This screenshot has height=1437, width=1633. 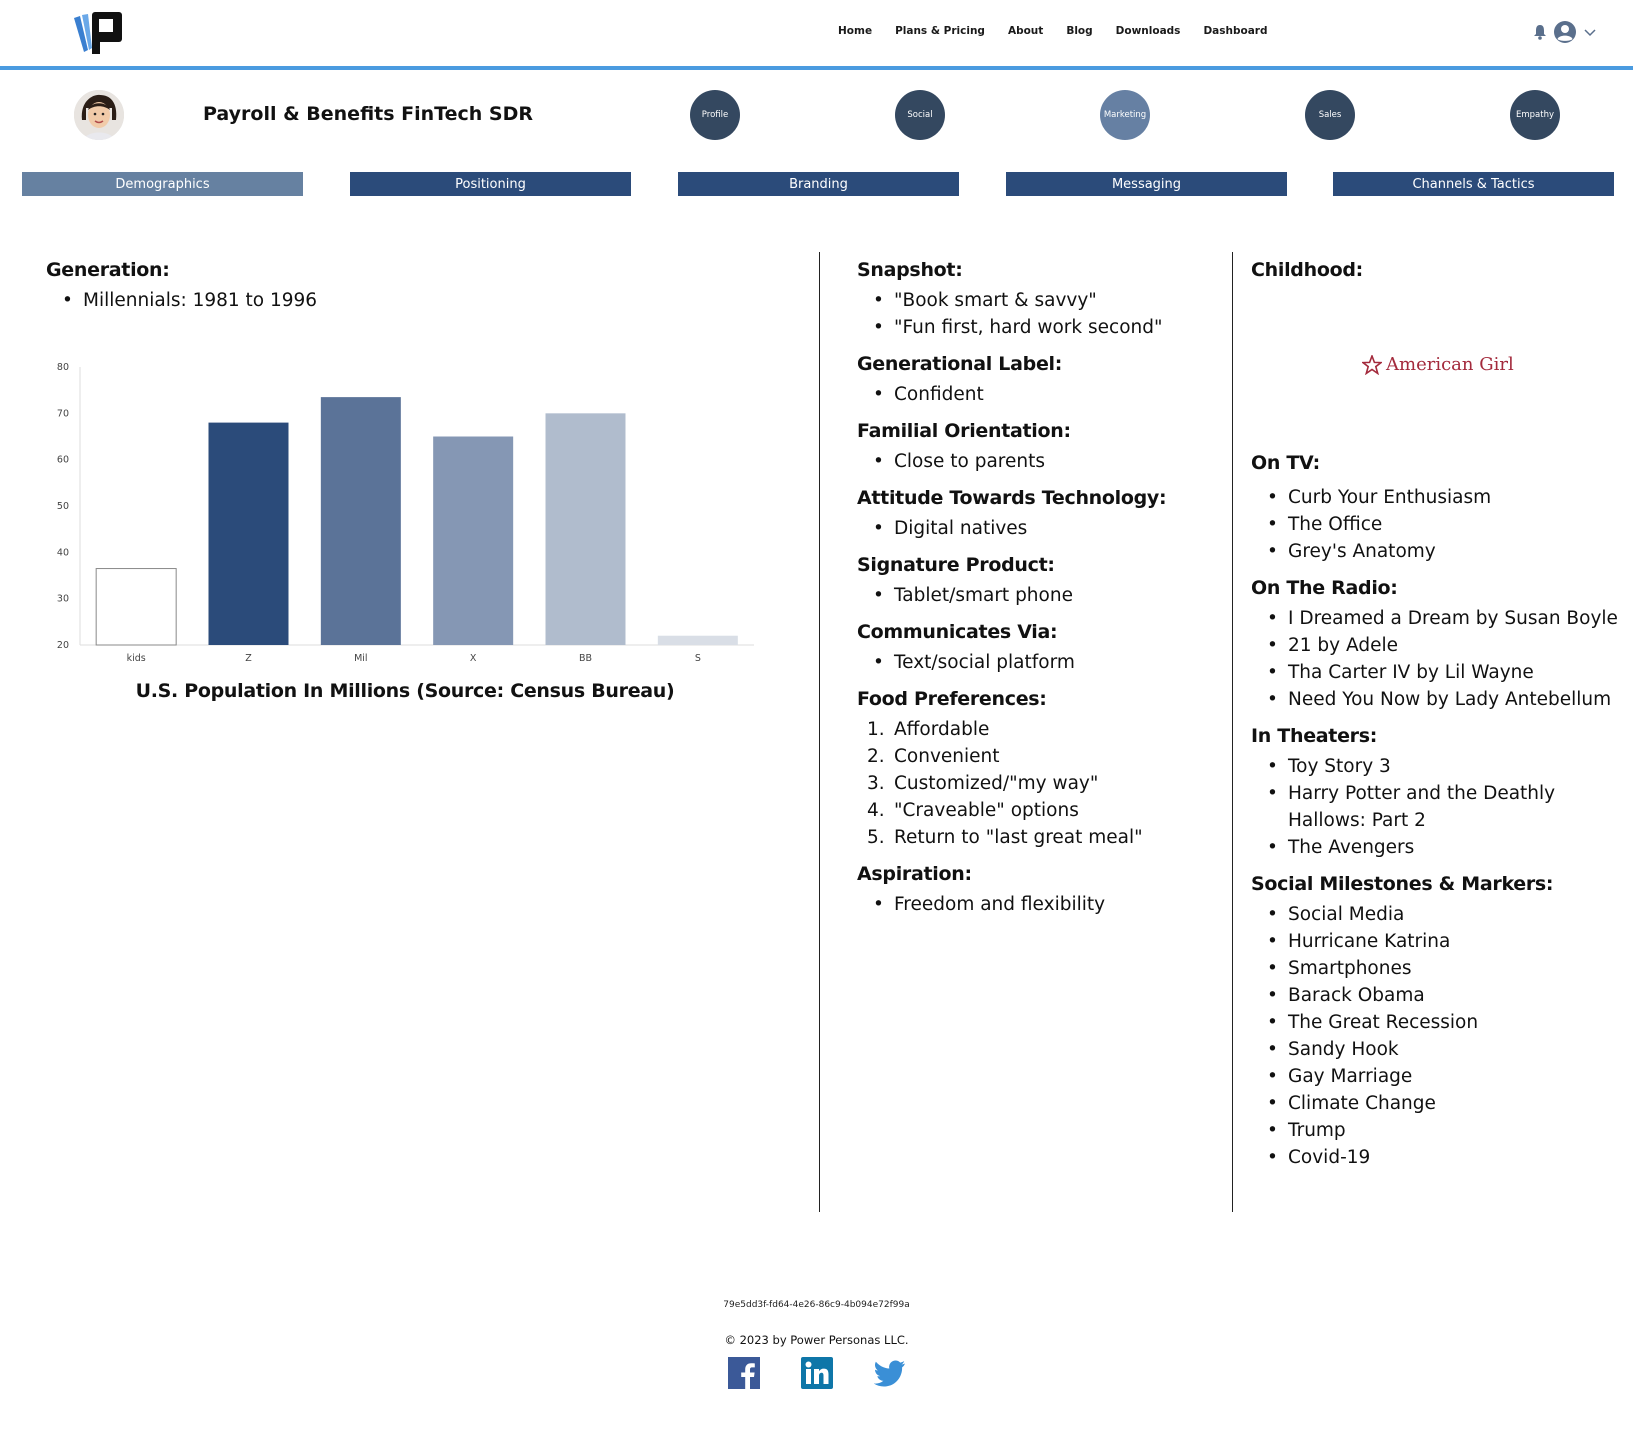 I want to click on communicates-via-list: Text/social platform, so click(x=1011, y=662).